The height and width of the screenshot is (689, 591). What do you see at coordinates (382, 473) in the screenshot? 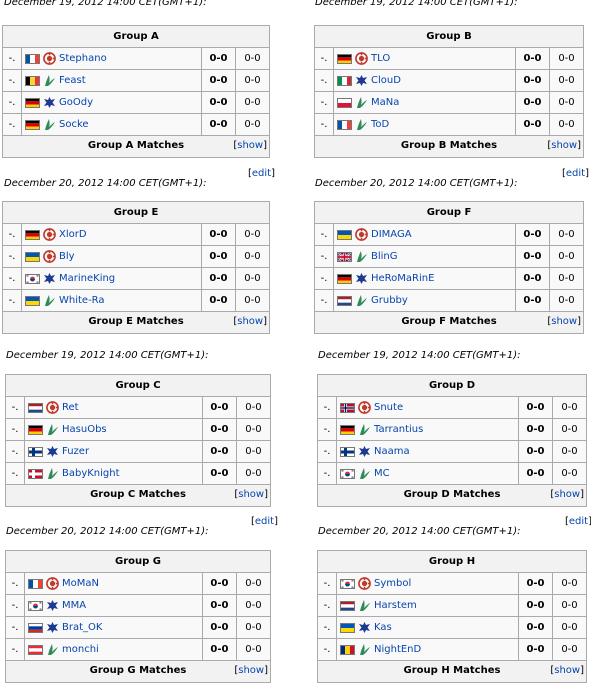
I see `player-link: MC` at bounding box center [382, 473].